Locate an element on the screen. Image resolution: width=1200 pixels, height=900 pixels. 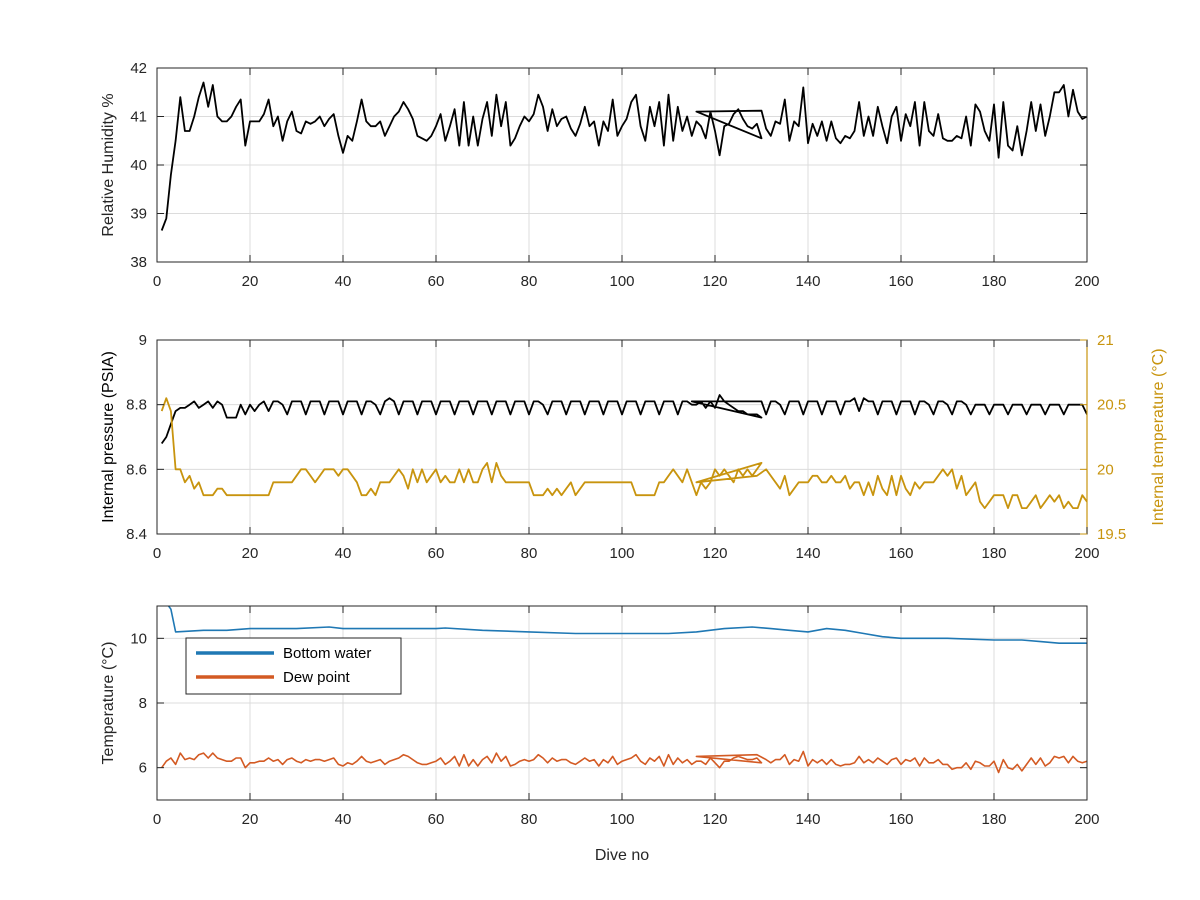
series-line-dew-point is located at coordinates (624, 762).